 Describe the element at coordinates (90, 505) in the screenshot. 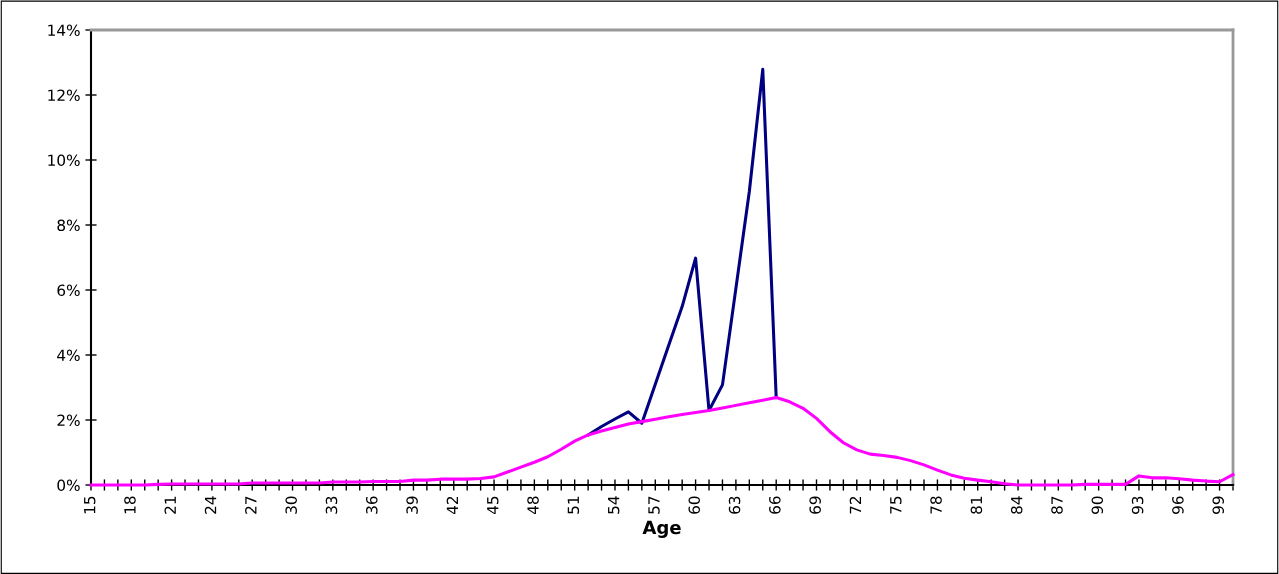

I see `x-tick-label: 15` at that location.